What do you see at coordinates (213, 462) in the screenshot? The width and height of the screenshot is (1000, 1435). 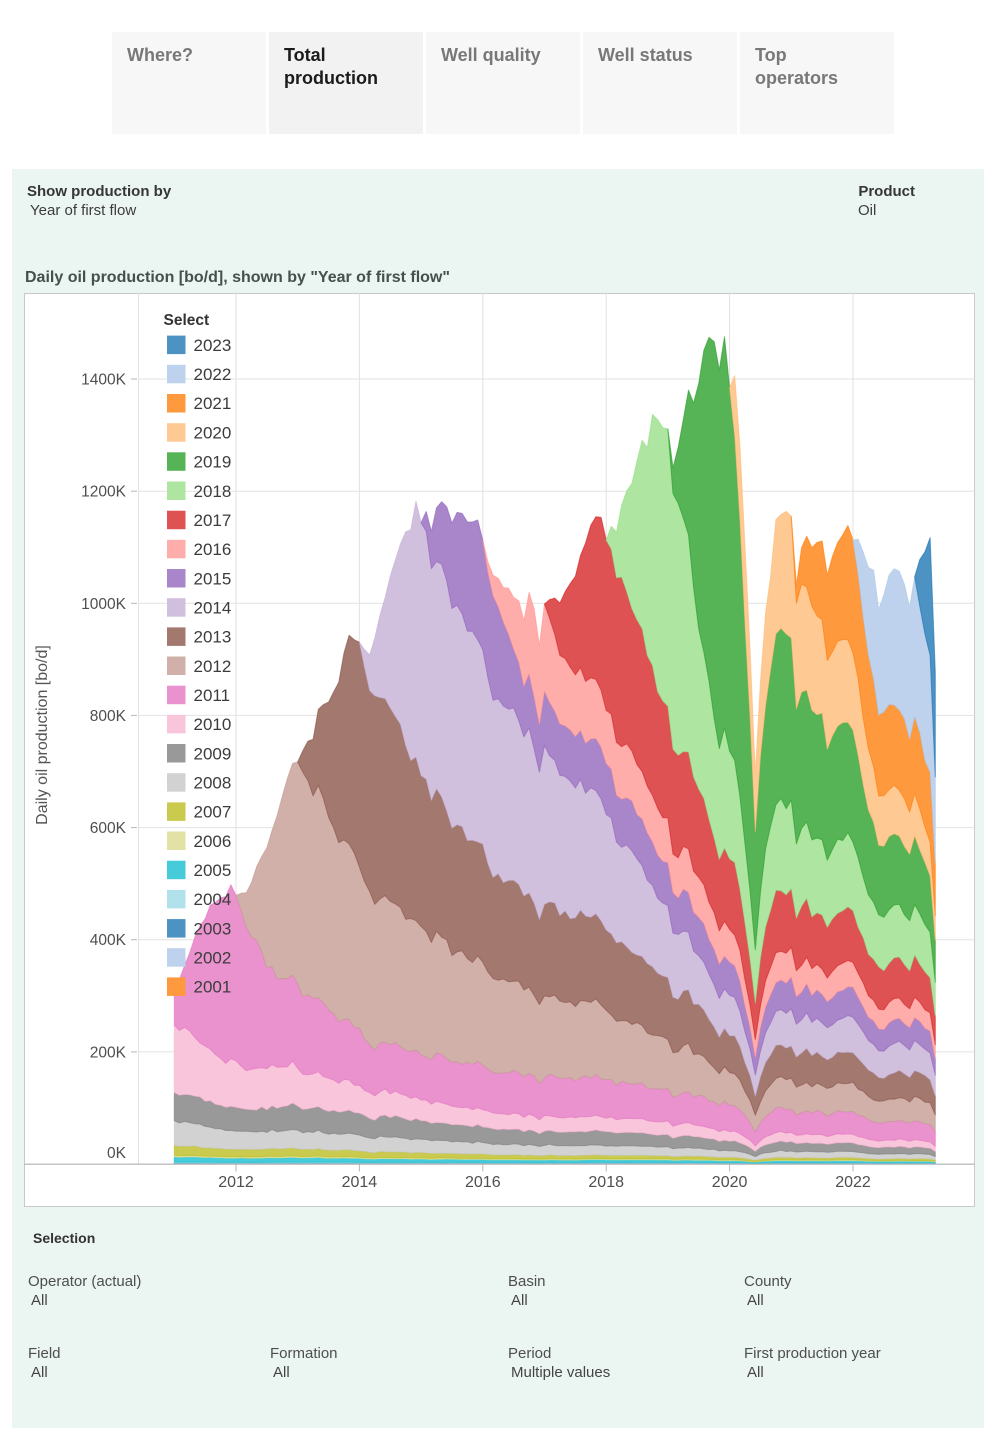 I see `svg-text: 2019` at bounding box center [213, 462].